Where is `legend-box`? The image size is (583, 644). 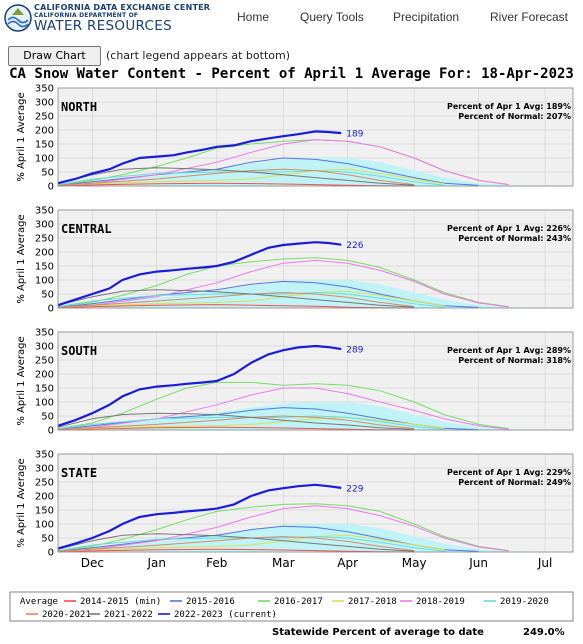
legend-box is located at coordinates (291, 606).